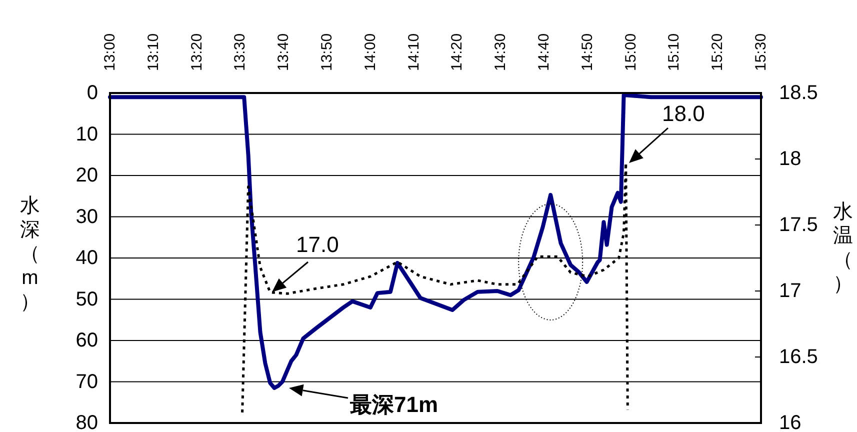 This screenshot has width=857, height=432. I want to click on y-tick-label: 40, so click(87, 258).